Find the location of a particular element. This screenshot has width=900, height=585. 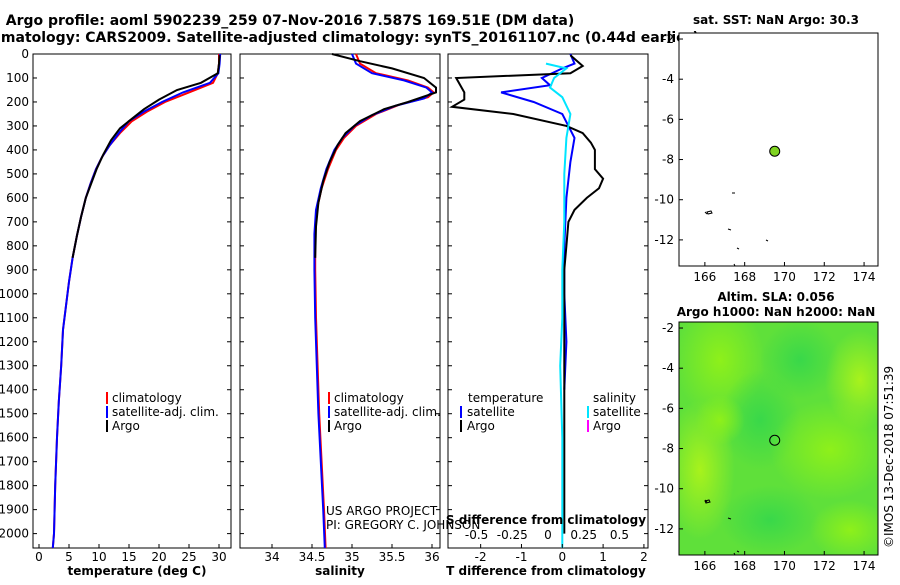

difference-xticks: -2 -1 0 1 2 is located at coordinates (561, 554).